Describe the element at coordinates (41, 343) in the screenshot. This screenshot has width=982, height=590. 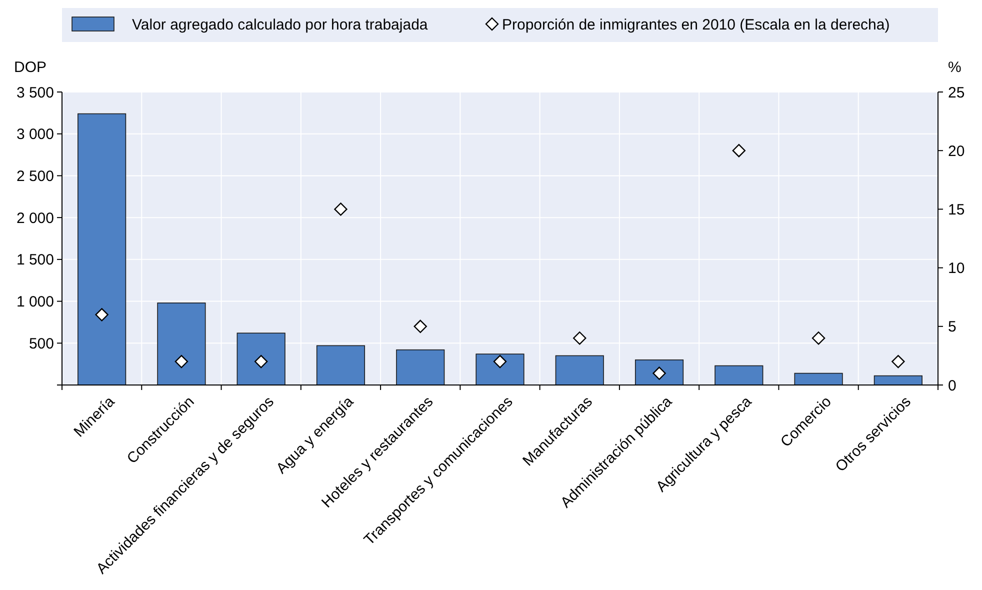
I see `y-tick-label: 500` at that location.